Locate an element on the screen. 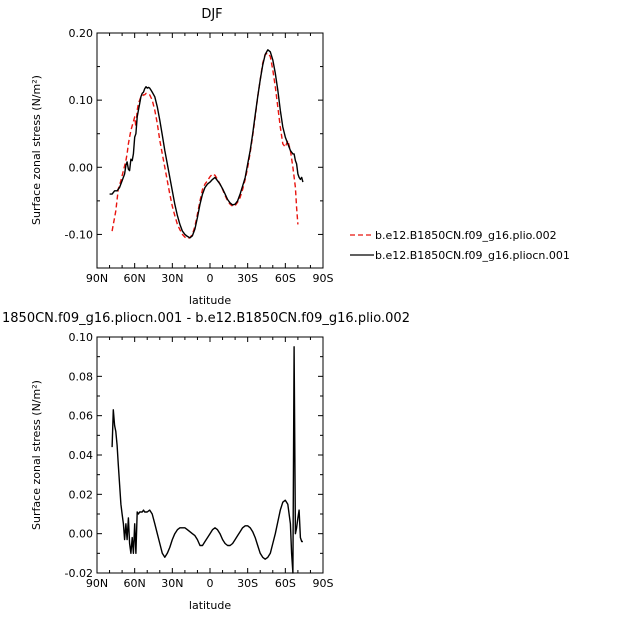 The height and width of the screenshot is (618, 618). top-xlabel: latitude is located at coordinates (210, 300).